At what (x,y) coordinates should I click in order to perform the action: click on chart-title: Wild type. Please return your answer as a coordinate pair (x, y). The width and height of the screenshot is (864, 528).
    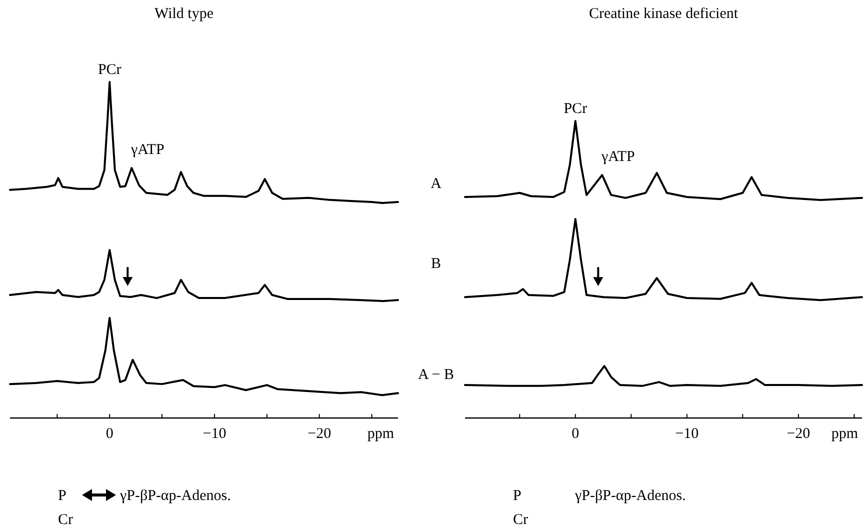
    Looking at the image, I should click on (184, 14).